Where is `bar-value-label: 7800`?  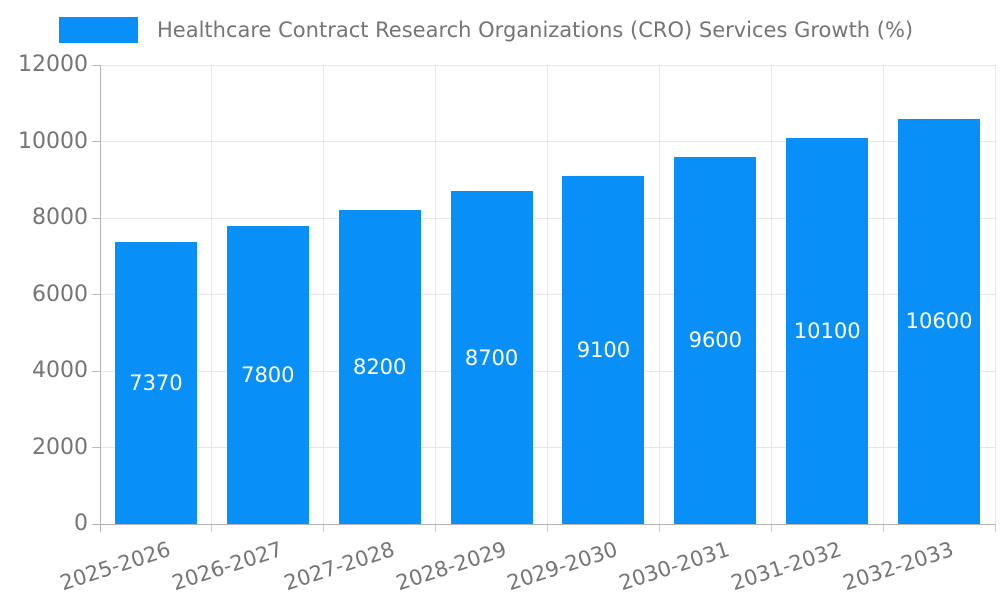 bar-value-label: 7800 is located at coordinates (268, 374).